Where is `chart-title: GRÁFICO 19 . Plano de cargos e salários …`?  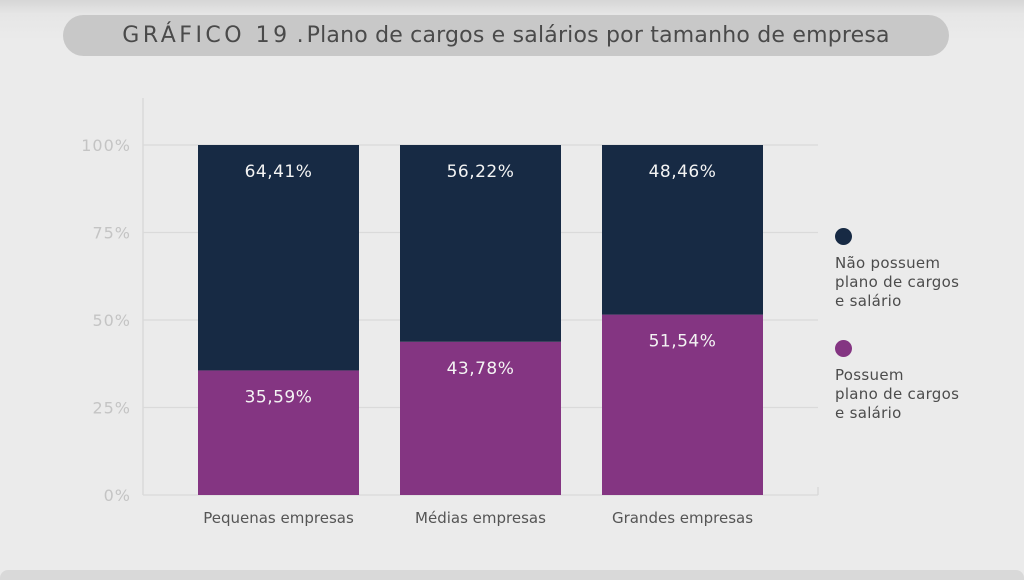
chart-title: GRÁFICO 19 . Plano de cargos e salários … is located at coordinates (506, 35).